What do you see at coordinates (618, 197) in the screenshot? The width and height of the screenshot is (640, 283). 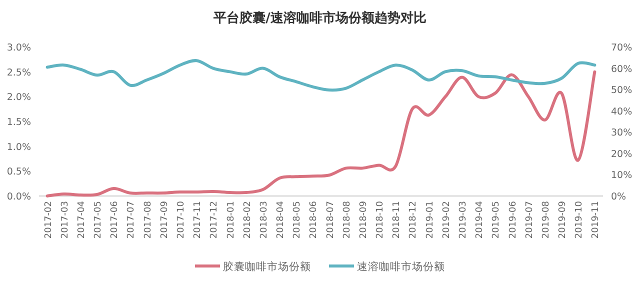 I see `y2-tick-label: 0%` at bounding box center [618, 197].